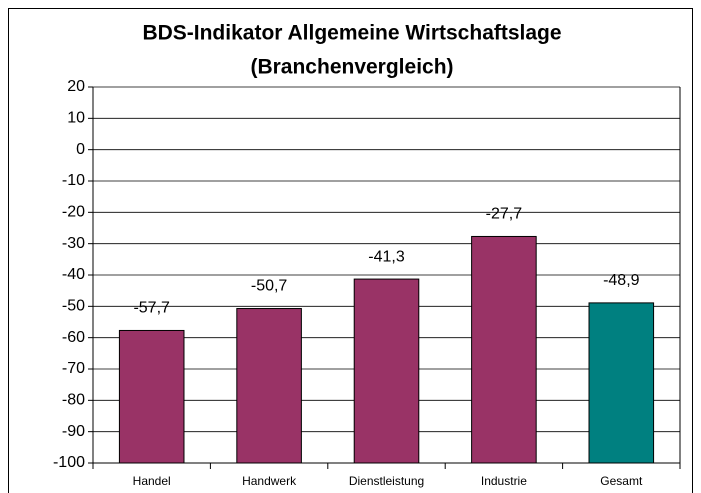 This screenshot has width=701, height=493. Describe the element at coordinates (351, 67) in the screenshot. I see `chart-title: (Branchenvergleich)` at that location.